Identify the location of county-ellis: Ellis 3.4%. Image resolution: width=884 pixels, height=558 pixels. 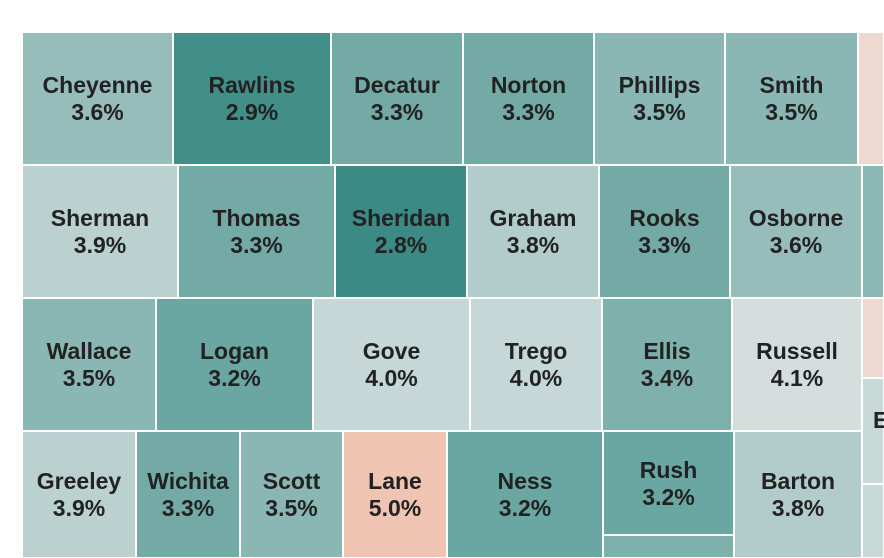
(667, 364).